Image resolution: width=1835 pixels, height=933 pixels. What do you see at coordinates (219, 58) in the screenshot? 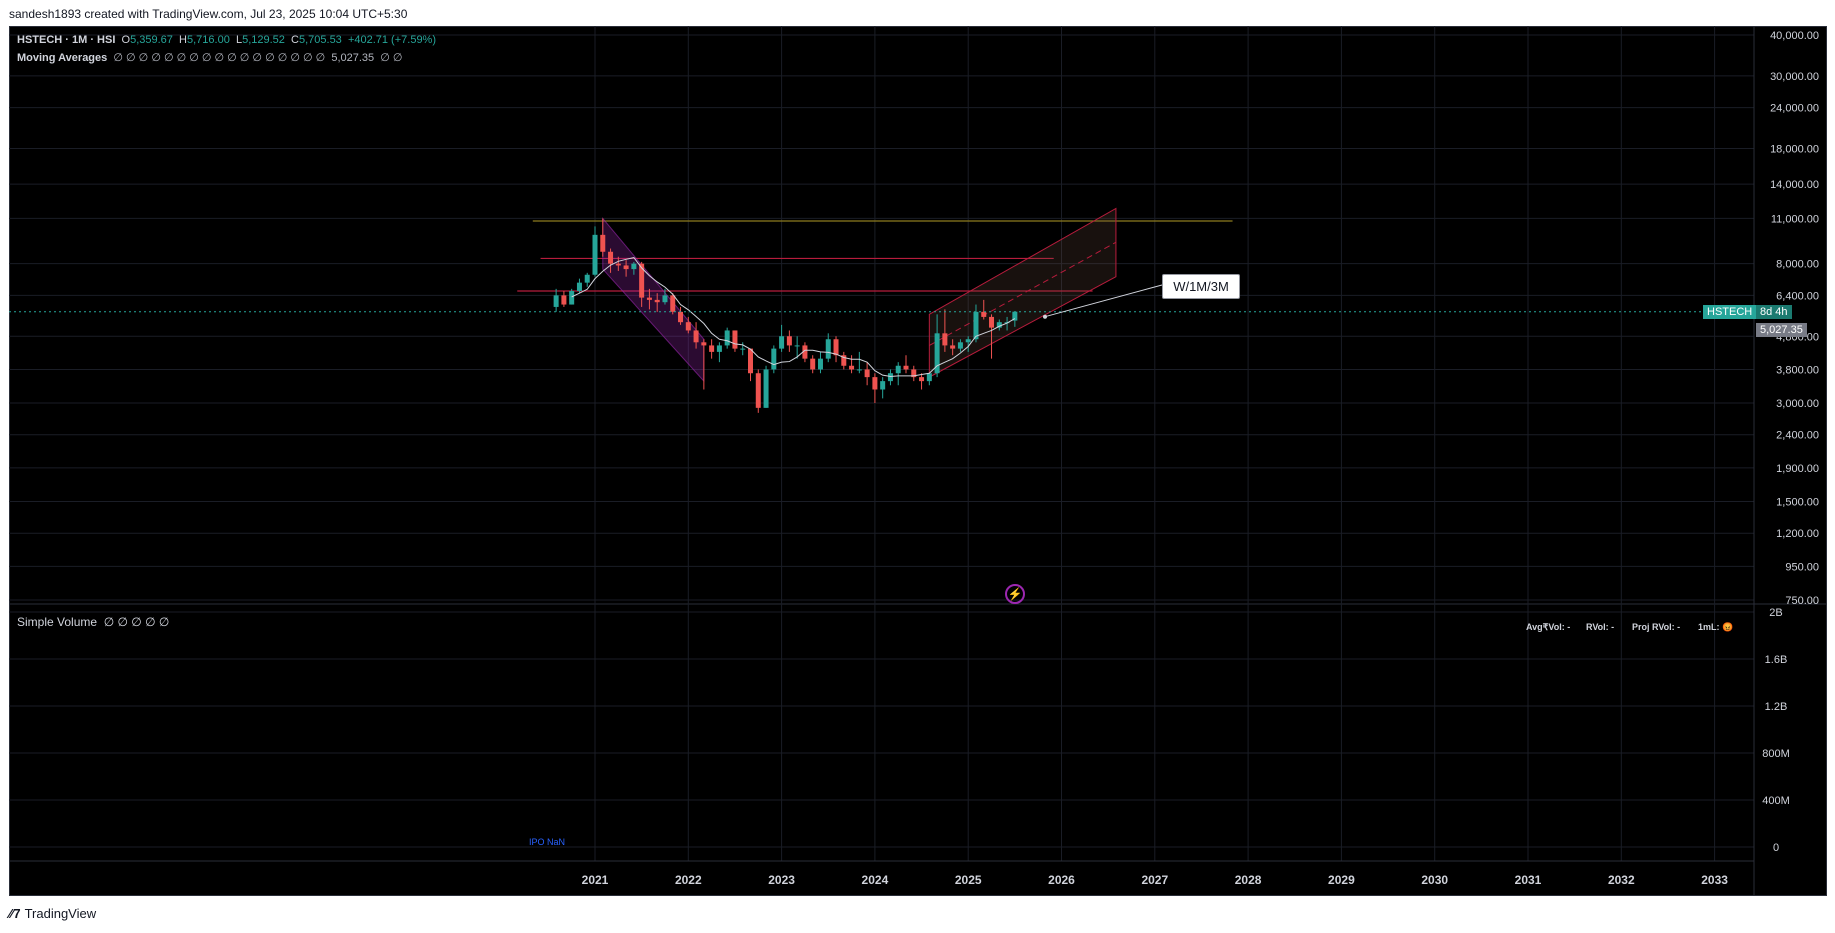
I see `ma-values: ∅ ∅ ∅ ∅ ∅ ∅ ∅ ∅ ∅ ∅ ∅ ∅ ∅ ∅ ∅ ∅ ∅` at bounding box center [219, 58].